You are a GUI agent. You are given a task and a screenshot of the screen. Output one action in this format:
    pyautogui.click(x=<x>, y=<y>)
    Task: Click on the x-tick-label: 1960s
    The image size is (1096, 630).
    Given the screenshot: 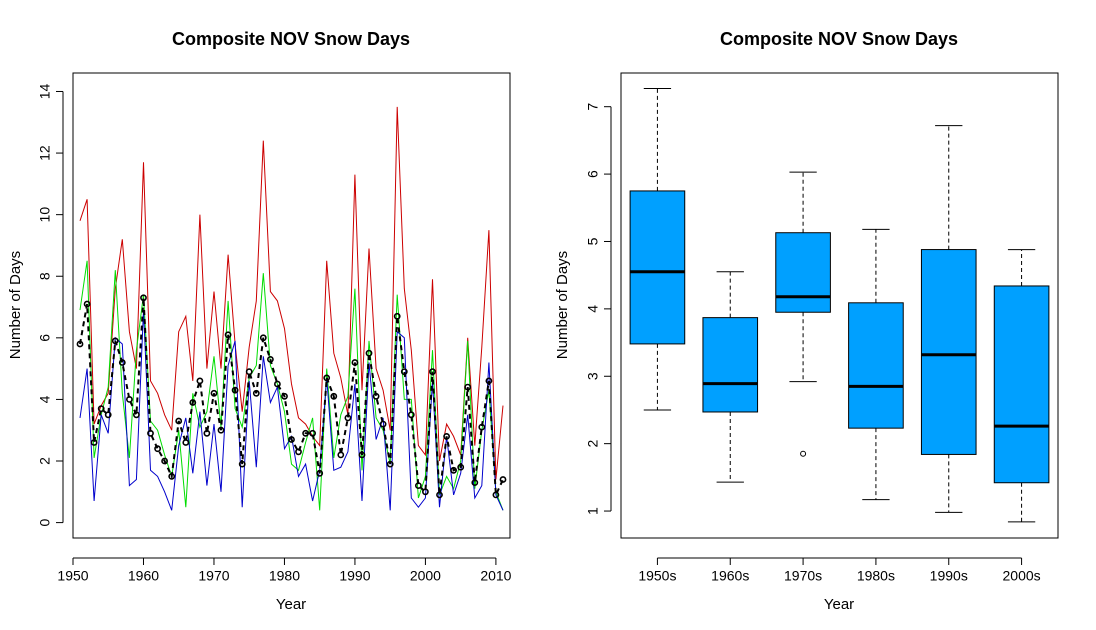 What is the action you would take?
    pyautogui.click(x=730, y=575)
    